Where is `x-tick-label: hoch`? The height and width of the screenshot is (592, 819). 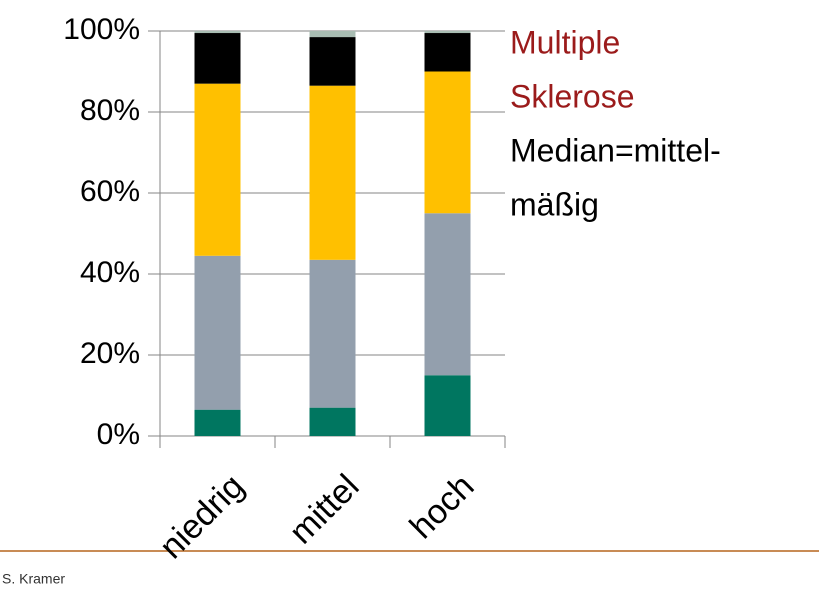 x-tick-label: hoch is located at coordinates (442, 506).